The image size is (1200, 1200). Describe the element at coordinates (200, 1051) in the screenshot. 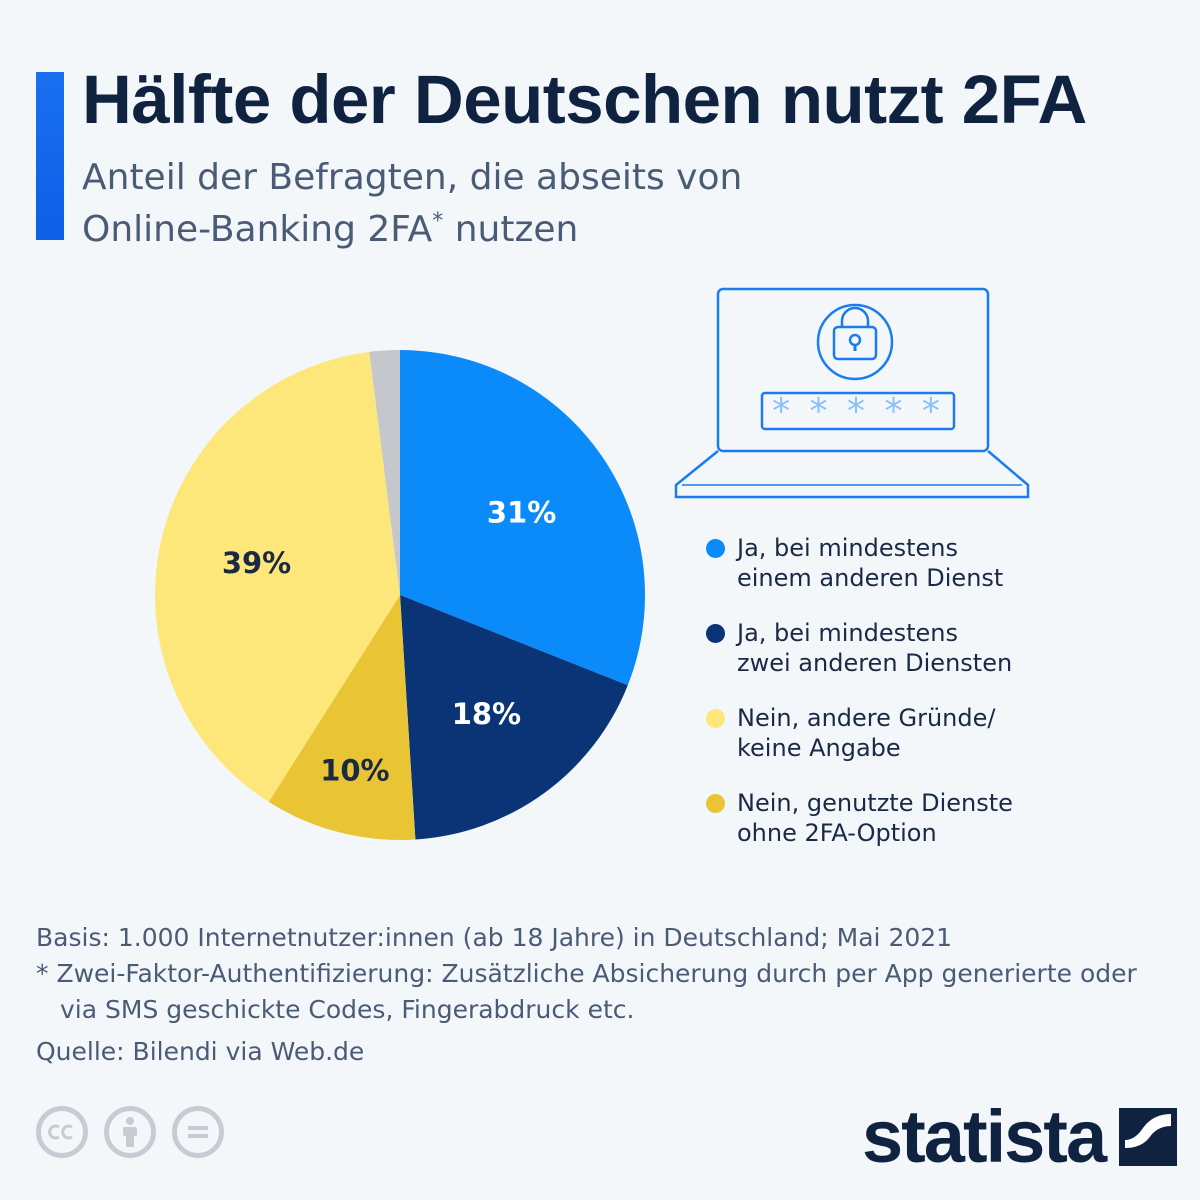

I see `footnote-source: Quelle: Bilendi via Web.de` at that location.